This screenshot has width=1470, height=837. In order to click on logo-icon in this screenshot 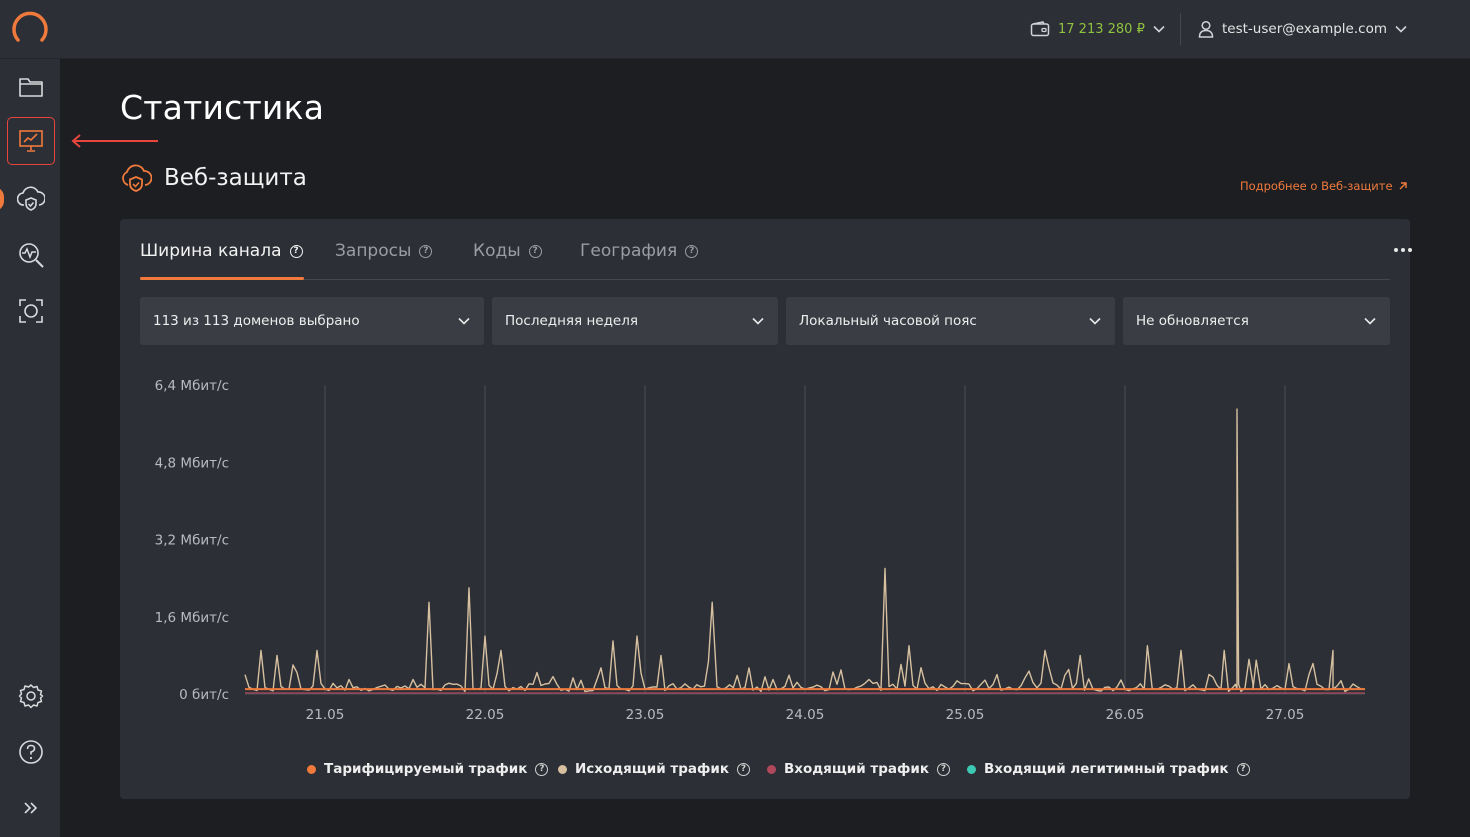, I will do `click(30, 30)`.